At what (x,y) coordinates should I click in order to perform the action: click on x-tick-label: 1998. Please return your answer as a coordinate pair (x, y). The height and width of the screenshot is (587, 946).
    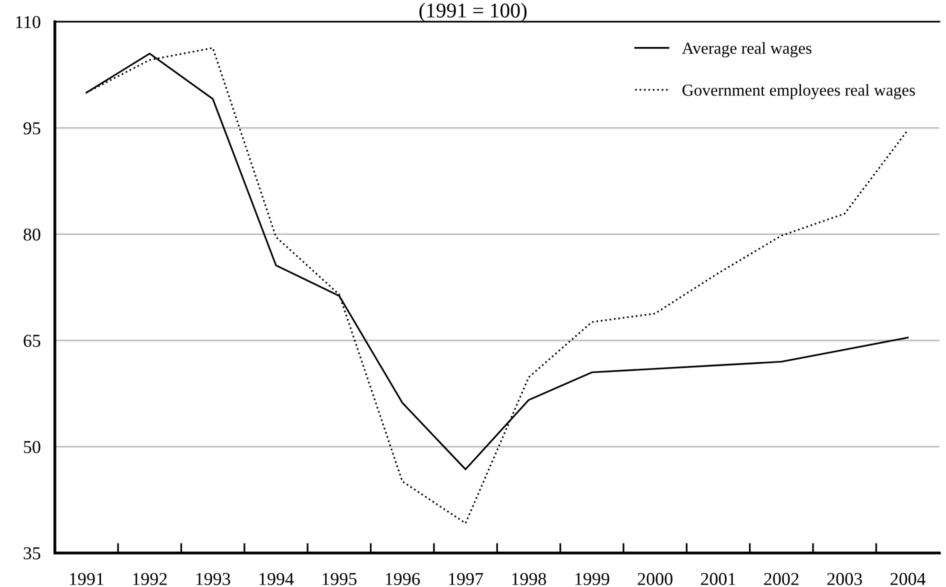
    Looking at the image, I should click on (529, 579).